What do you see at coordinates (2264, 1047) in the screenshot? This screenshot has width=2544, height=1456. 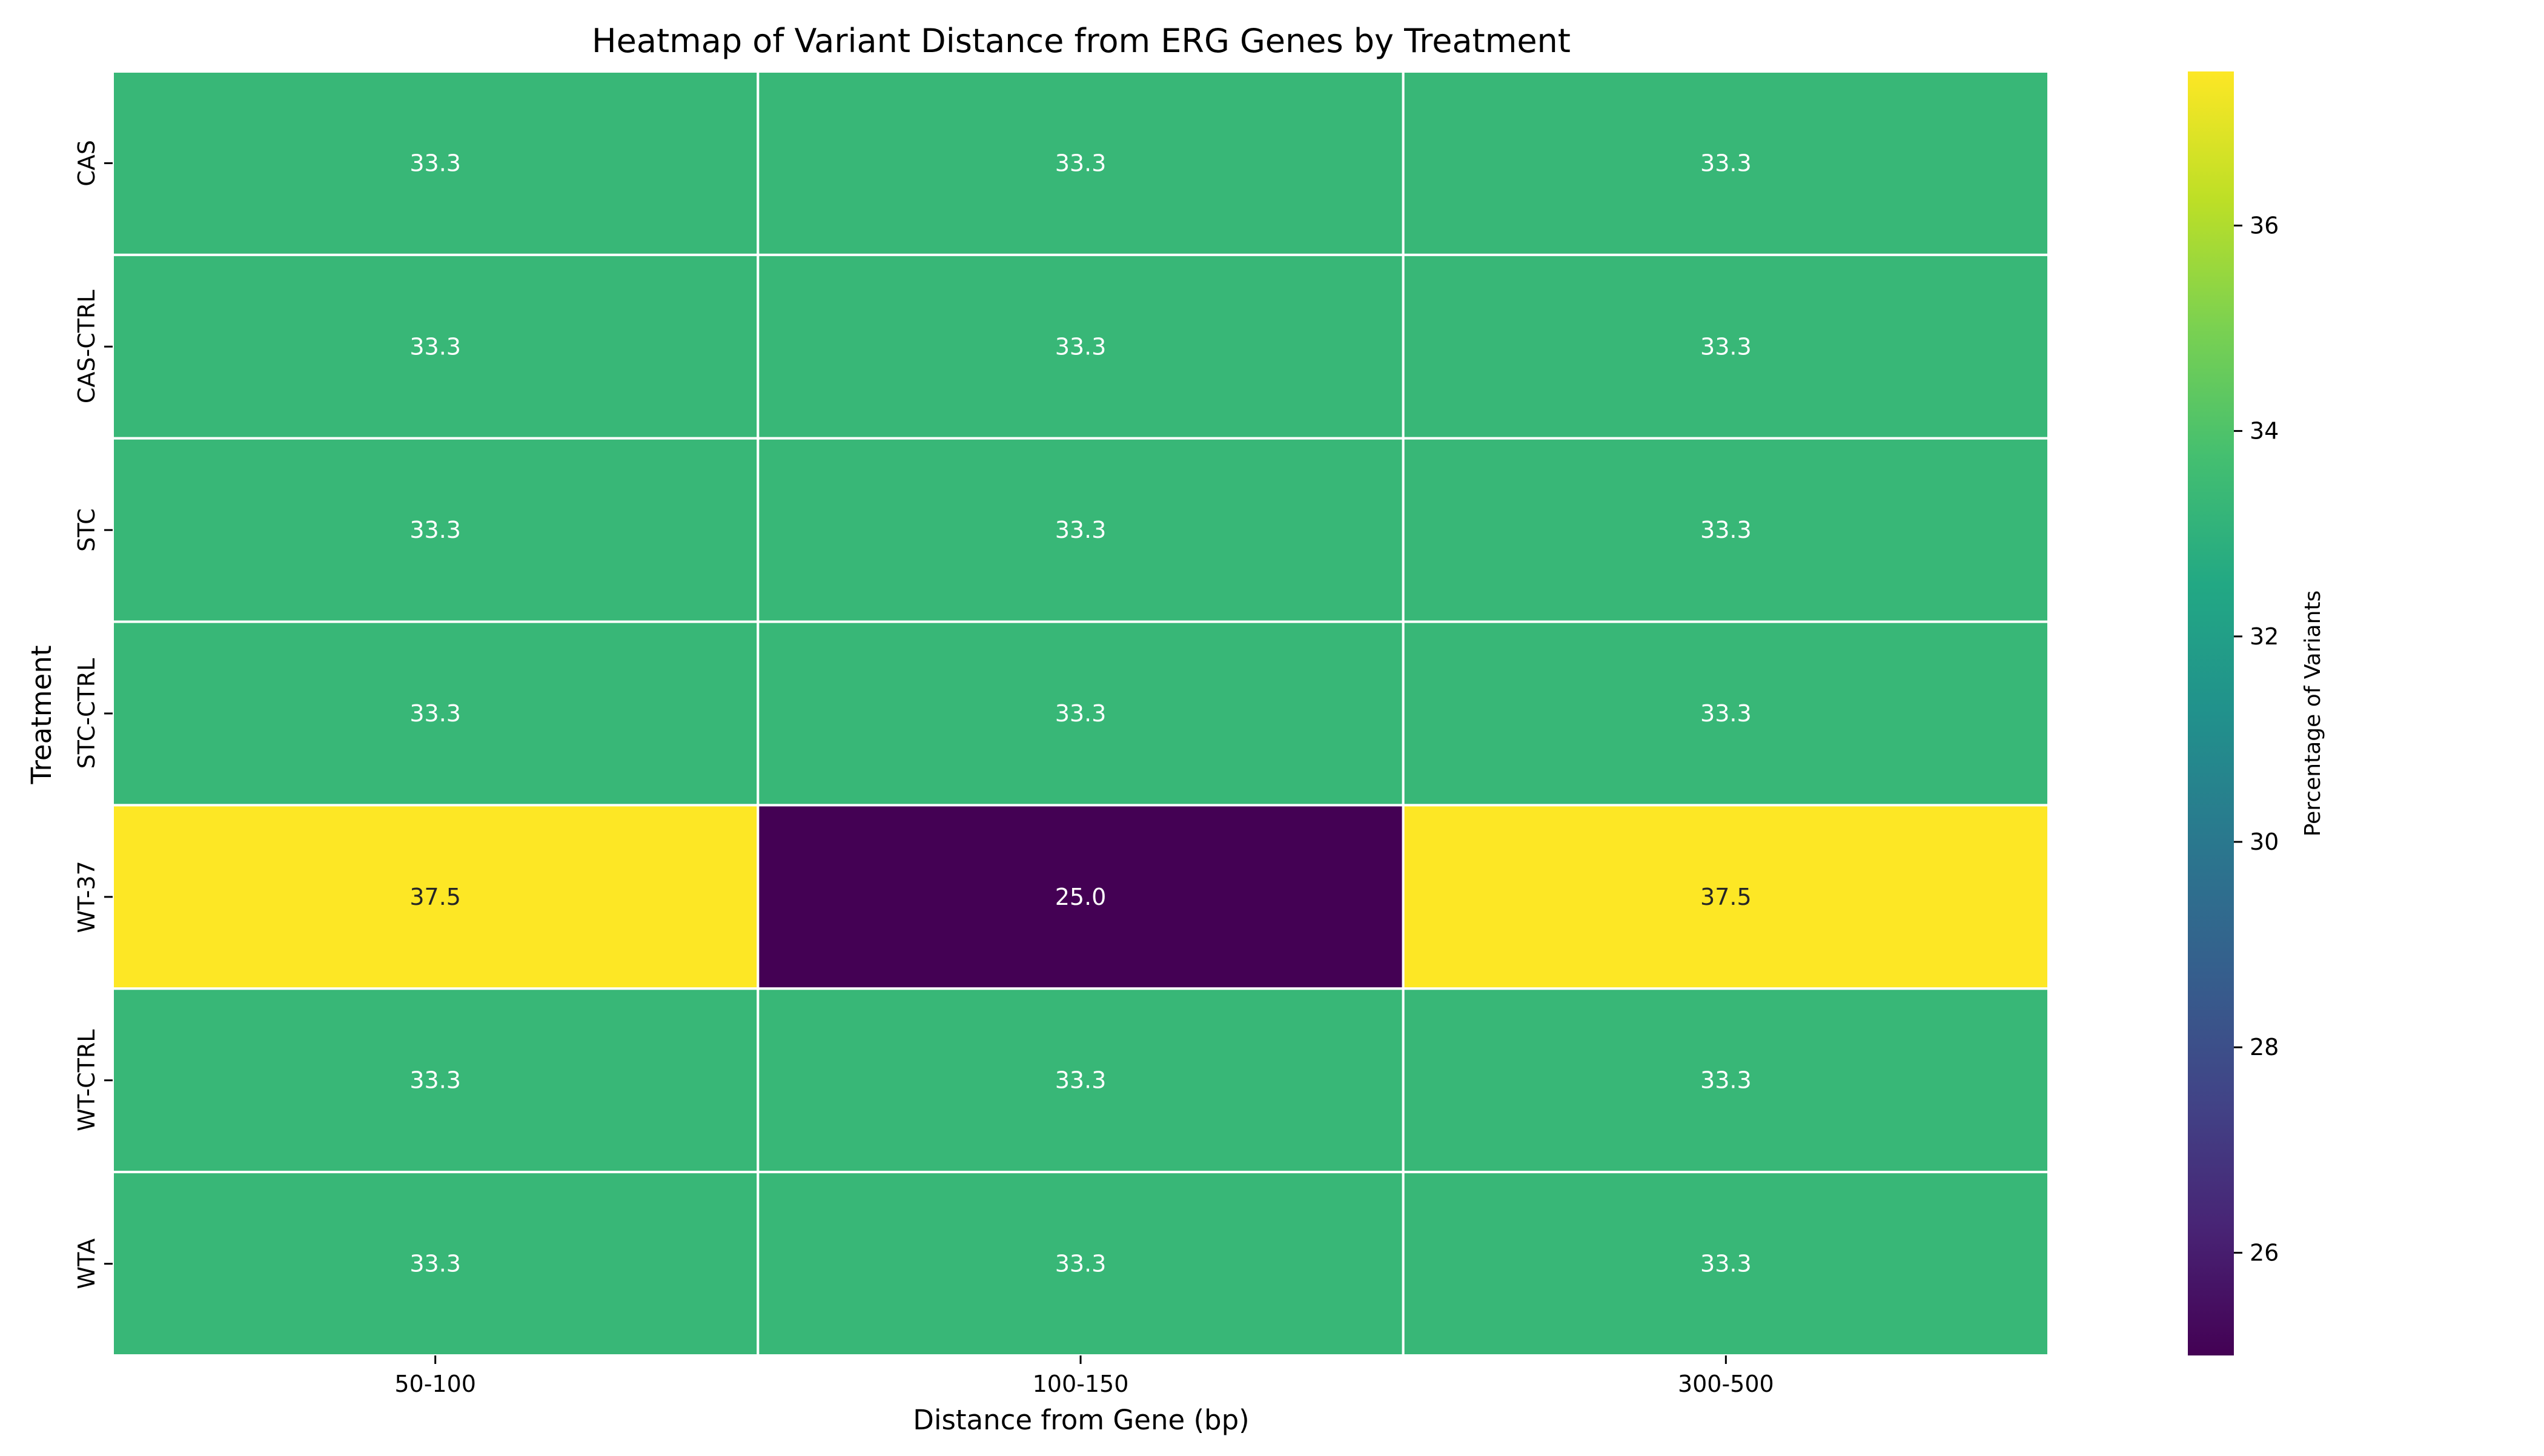 I see `colorbar-tick-label: 28` at bounding box center [2264, 1047].